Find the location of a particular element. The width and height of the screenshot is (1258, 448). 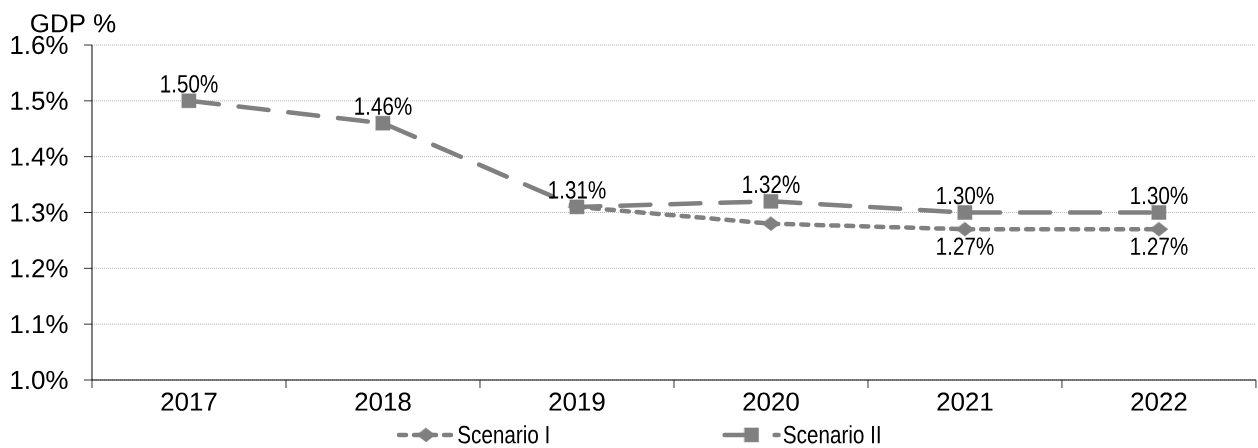

legend-label: Scenario I is located at coordinates (503, 434).